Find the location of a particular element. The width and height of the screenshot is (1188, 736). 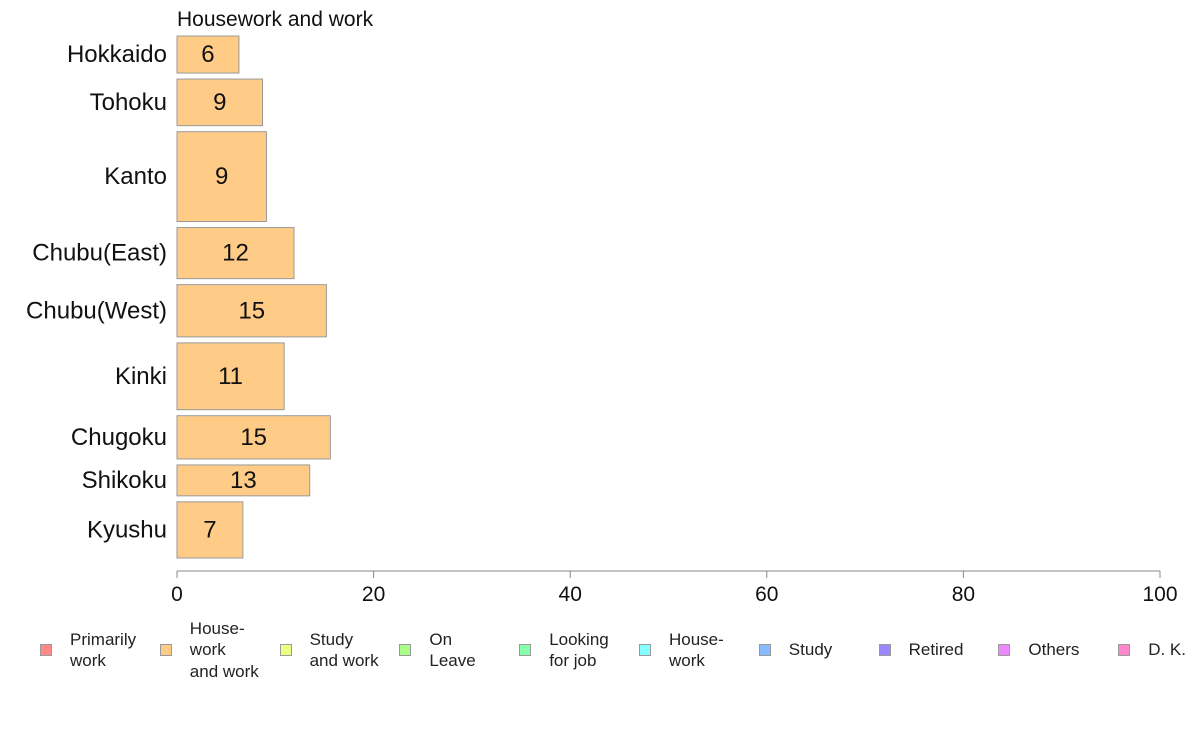

bar-chugoku is located at coordinates (253, 437).